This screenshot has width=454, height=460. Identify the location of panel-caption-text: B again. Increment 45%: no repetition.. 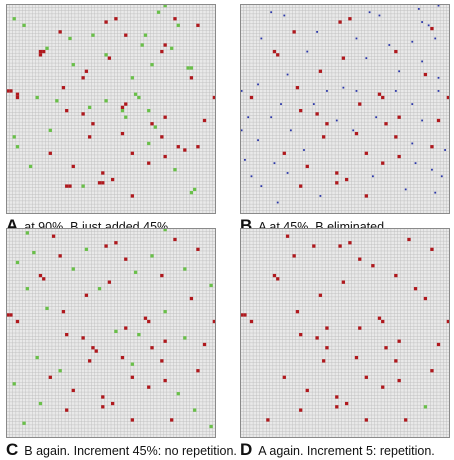
(130, 451).